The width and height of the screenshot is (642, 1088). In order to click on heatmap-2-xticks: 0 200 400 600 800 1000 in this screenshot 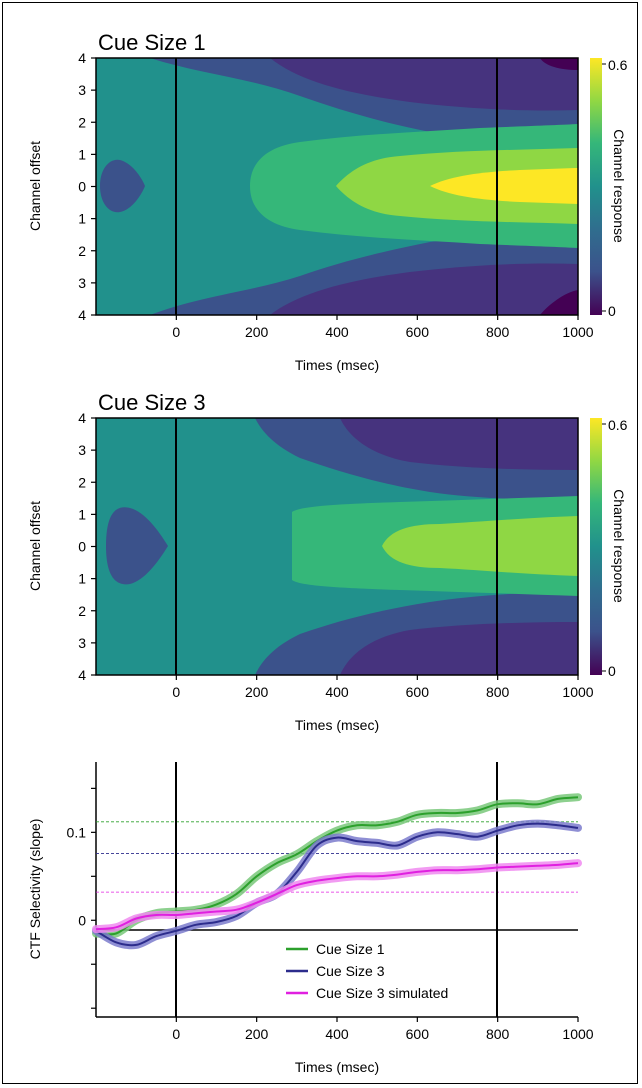, I will do `click(383, 687)`.